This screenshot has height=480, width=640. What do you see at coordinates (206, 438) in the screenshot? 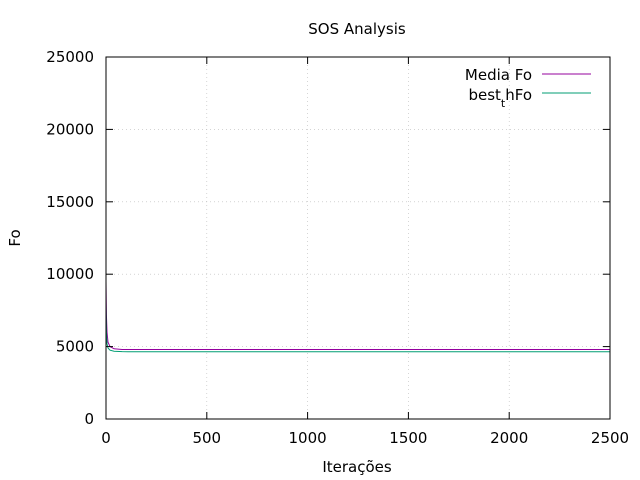
I see `x-tick-label: 500` at bounding box center [206, 438].